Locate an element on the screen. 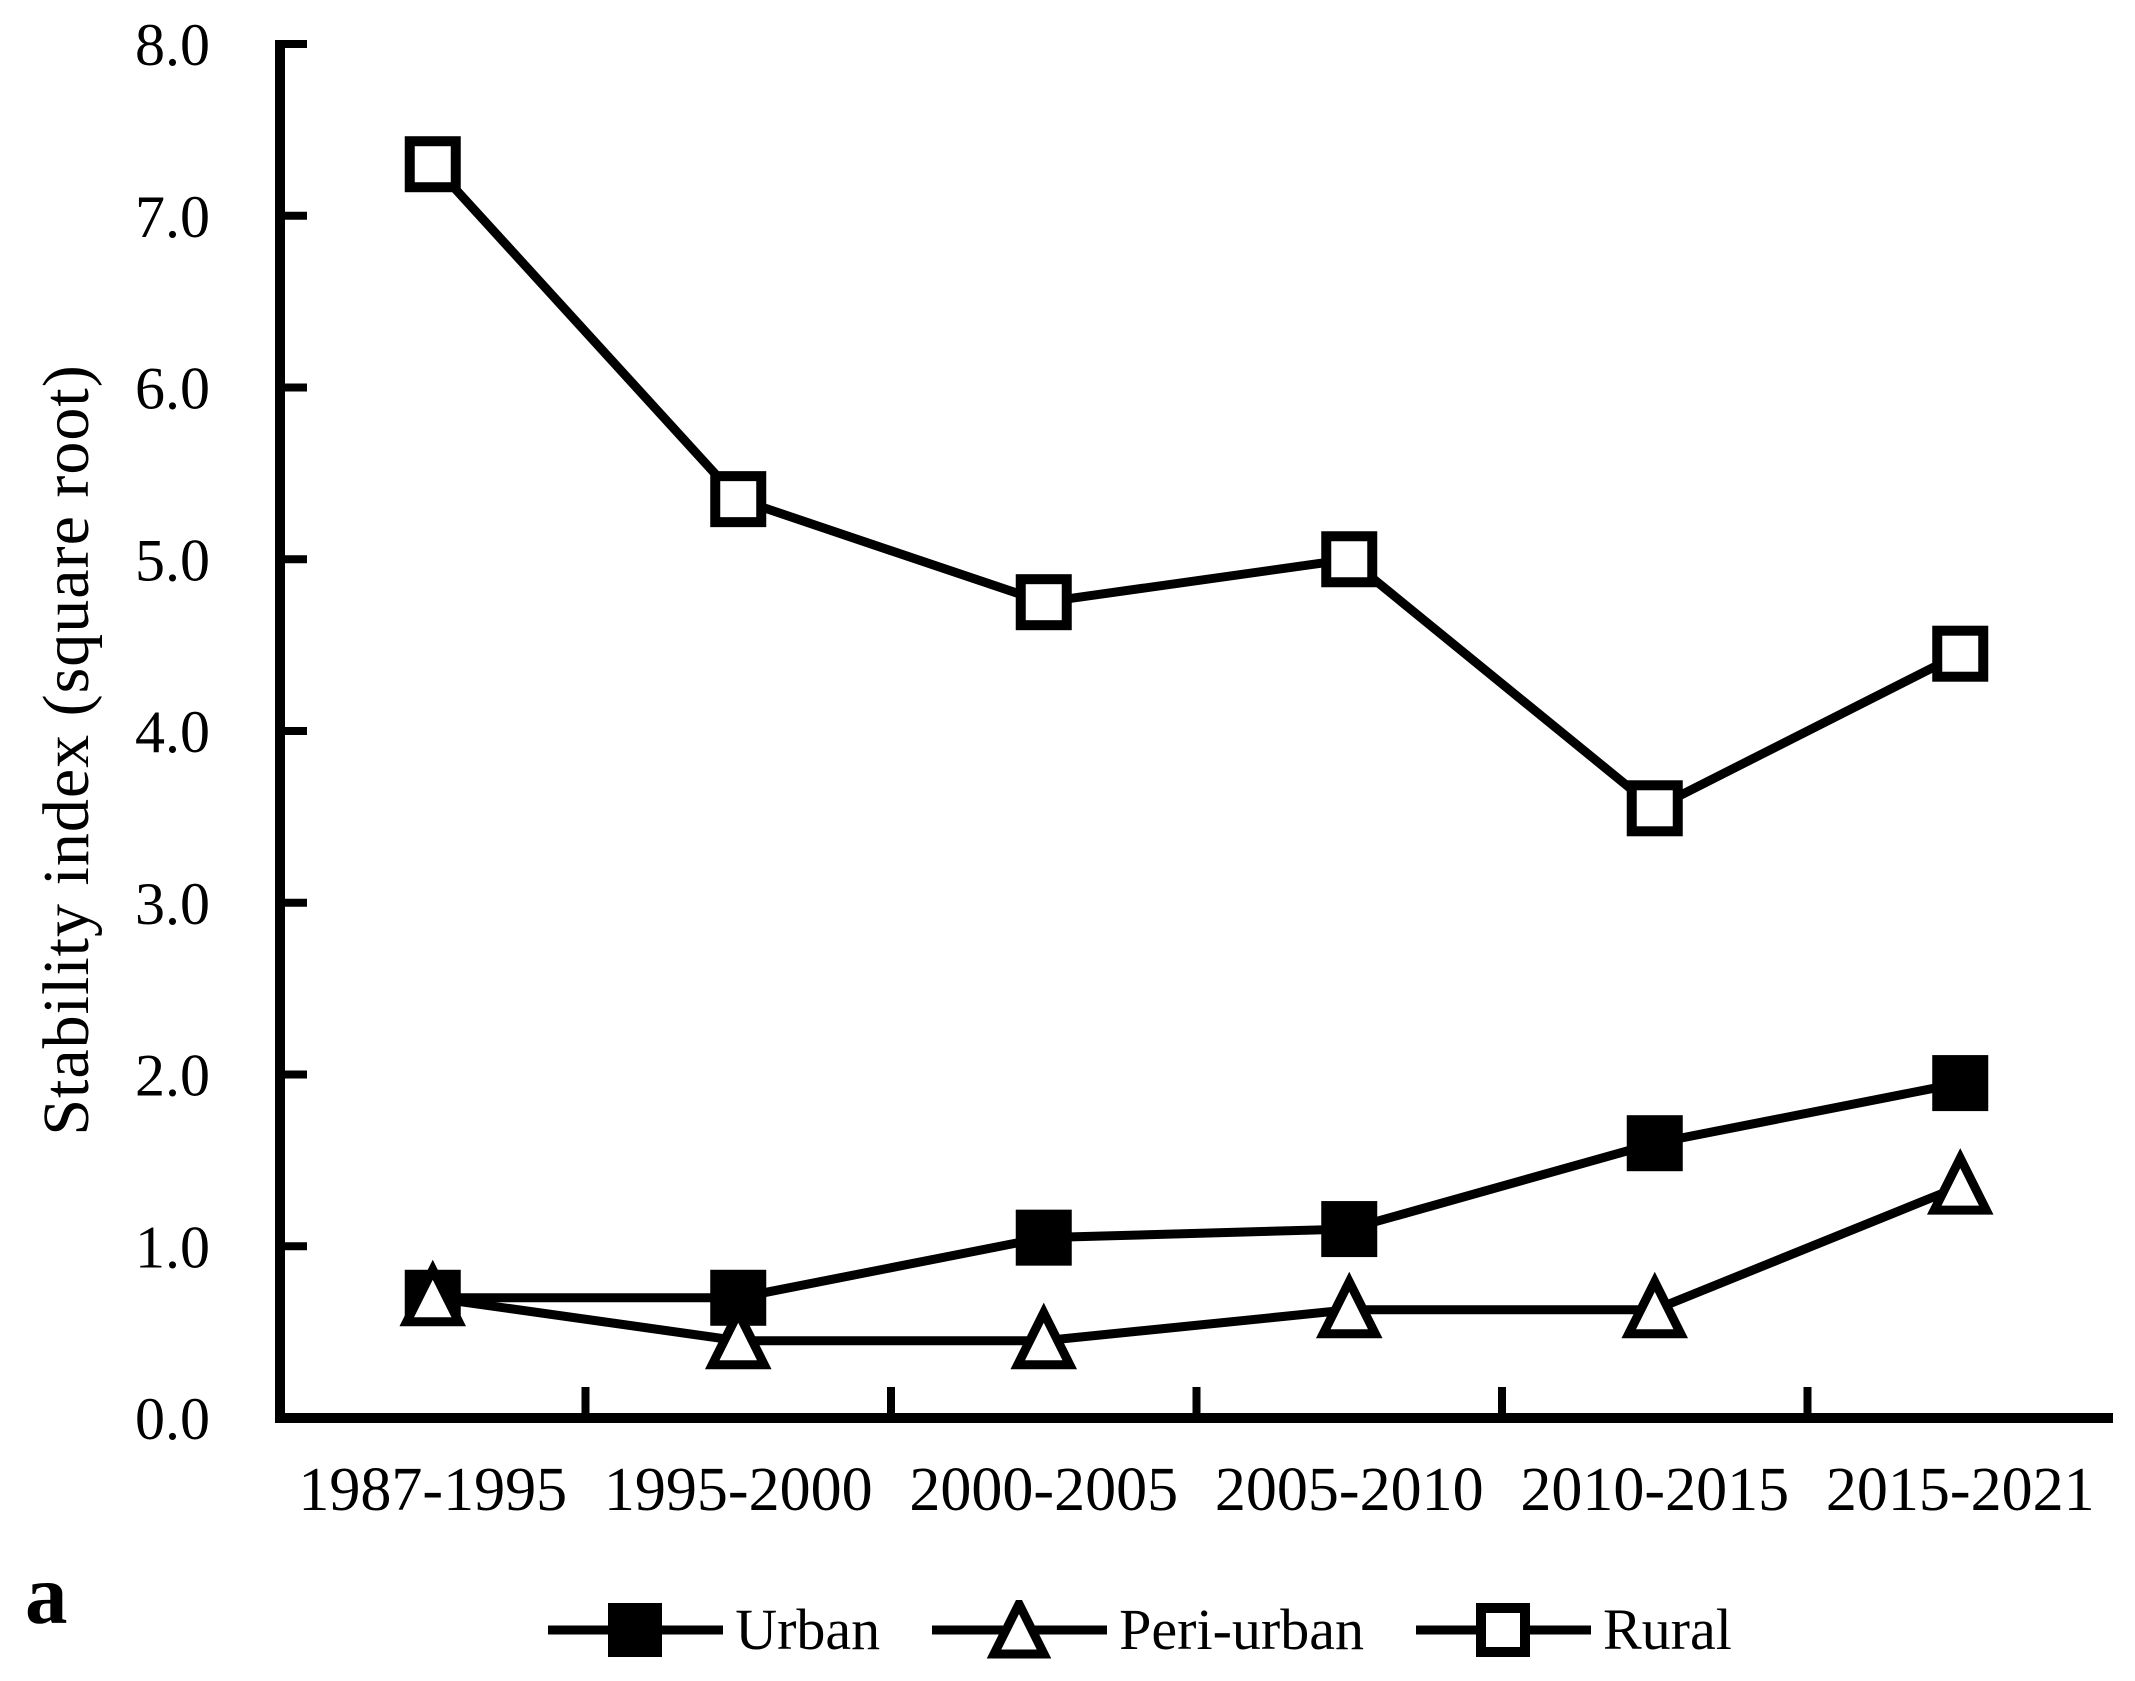  y-tick-label: 4.0 is located at coordinates (172, 732).